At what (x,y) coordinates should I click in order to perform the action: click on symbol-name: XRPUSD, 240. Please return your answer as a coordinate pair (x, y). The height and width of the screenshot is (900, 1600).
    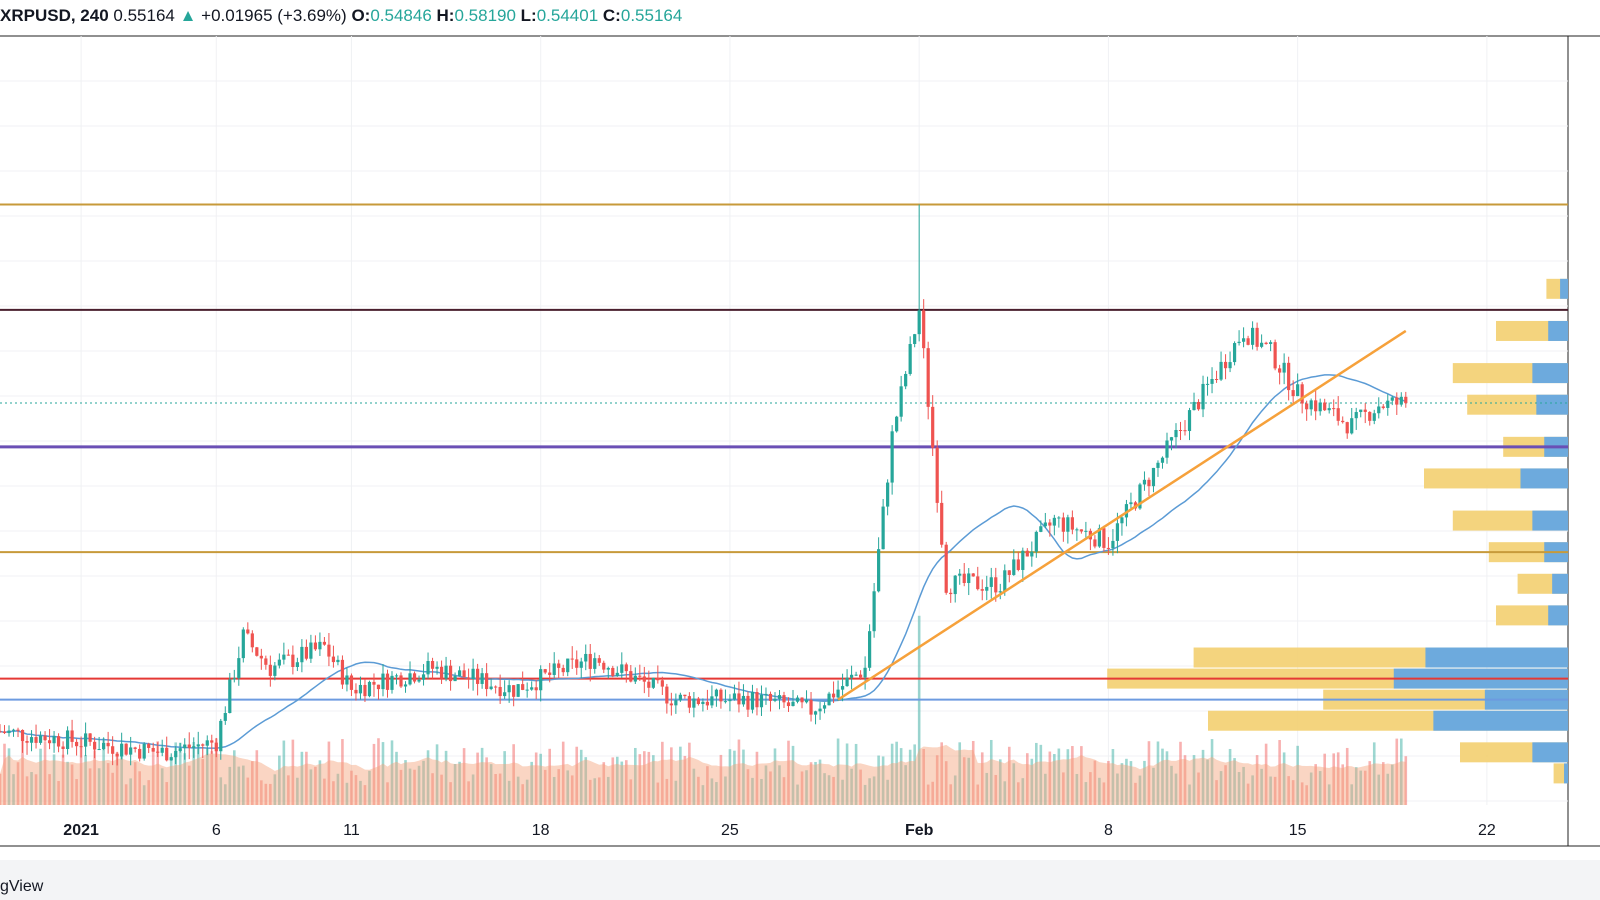
    Looking at the image, I should click on (54, 15).